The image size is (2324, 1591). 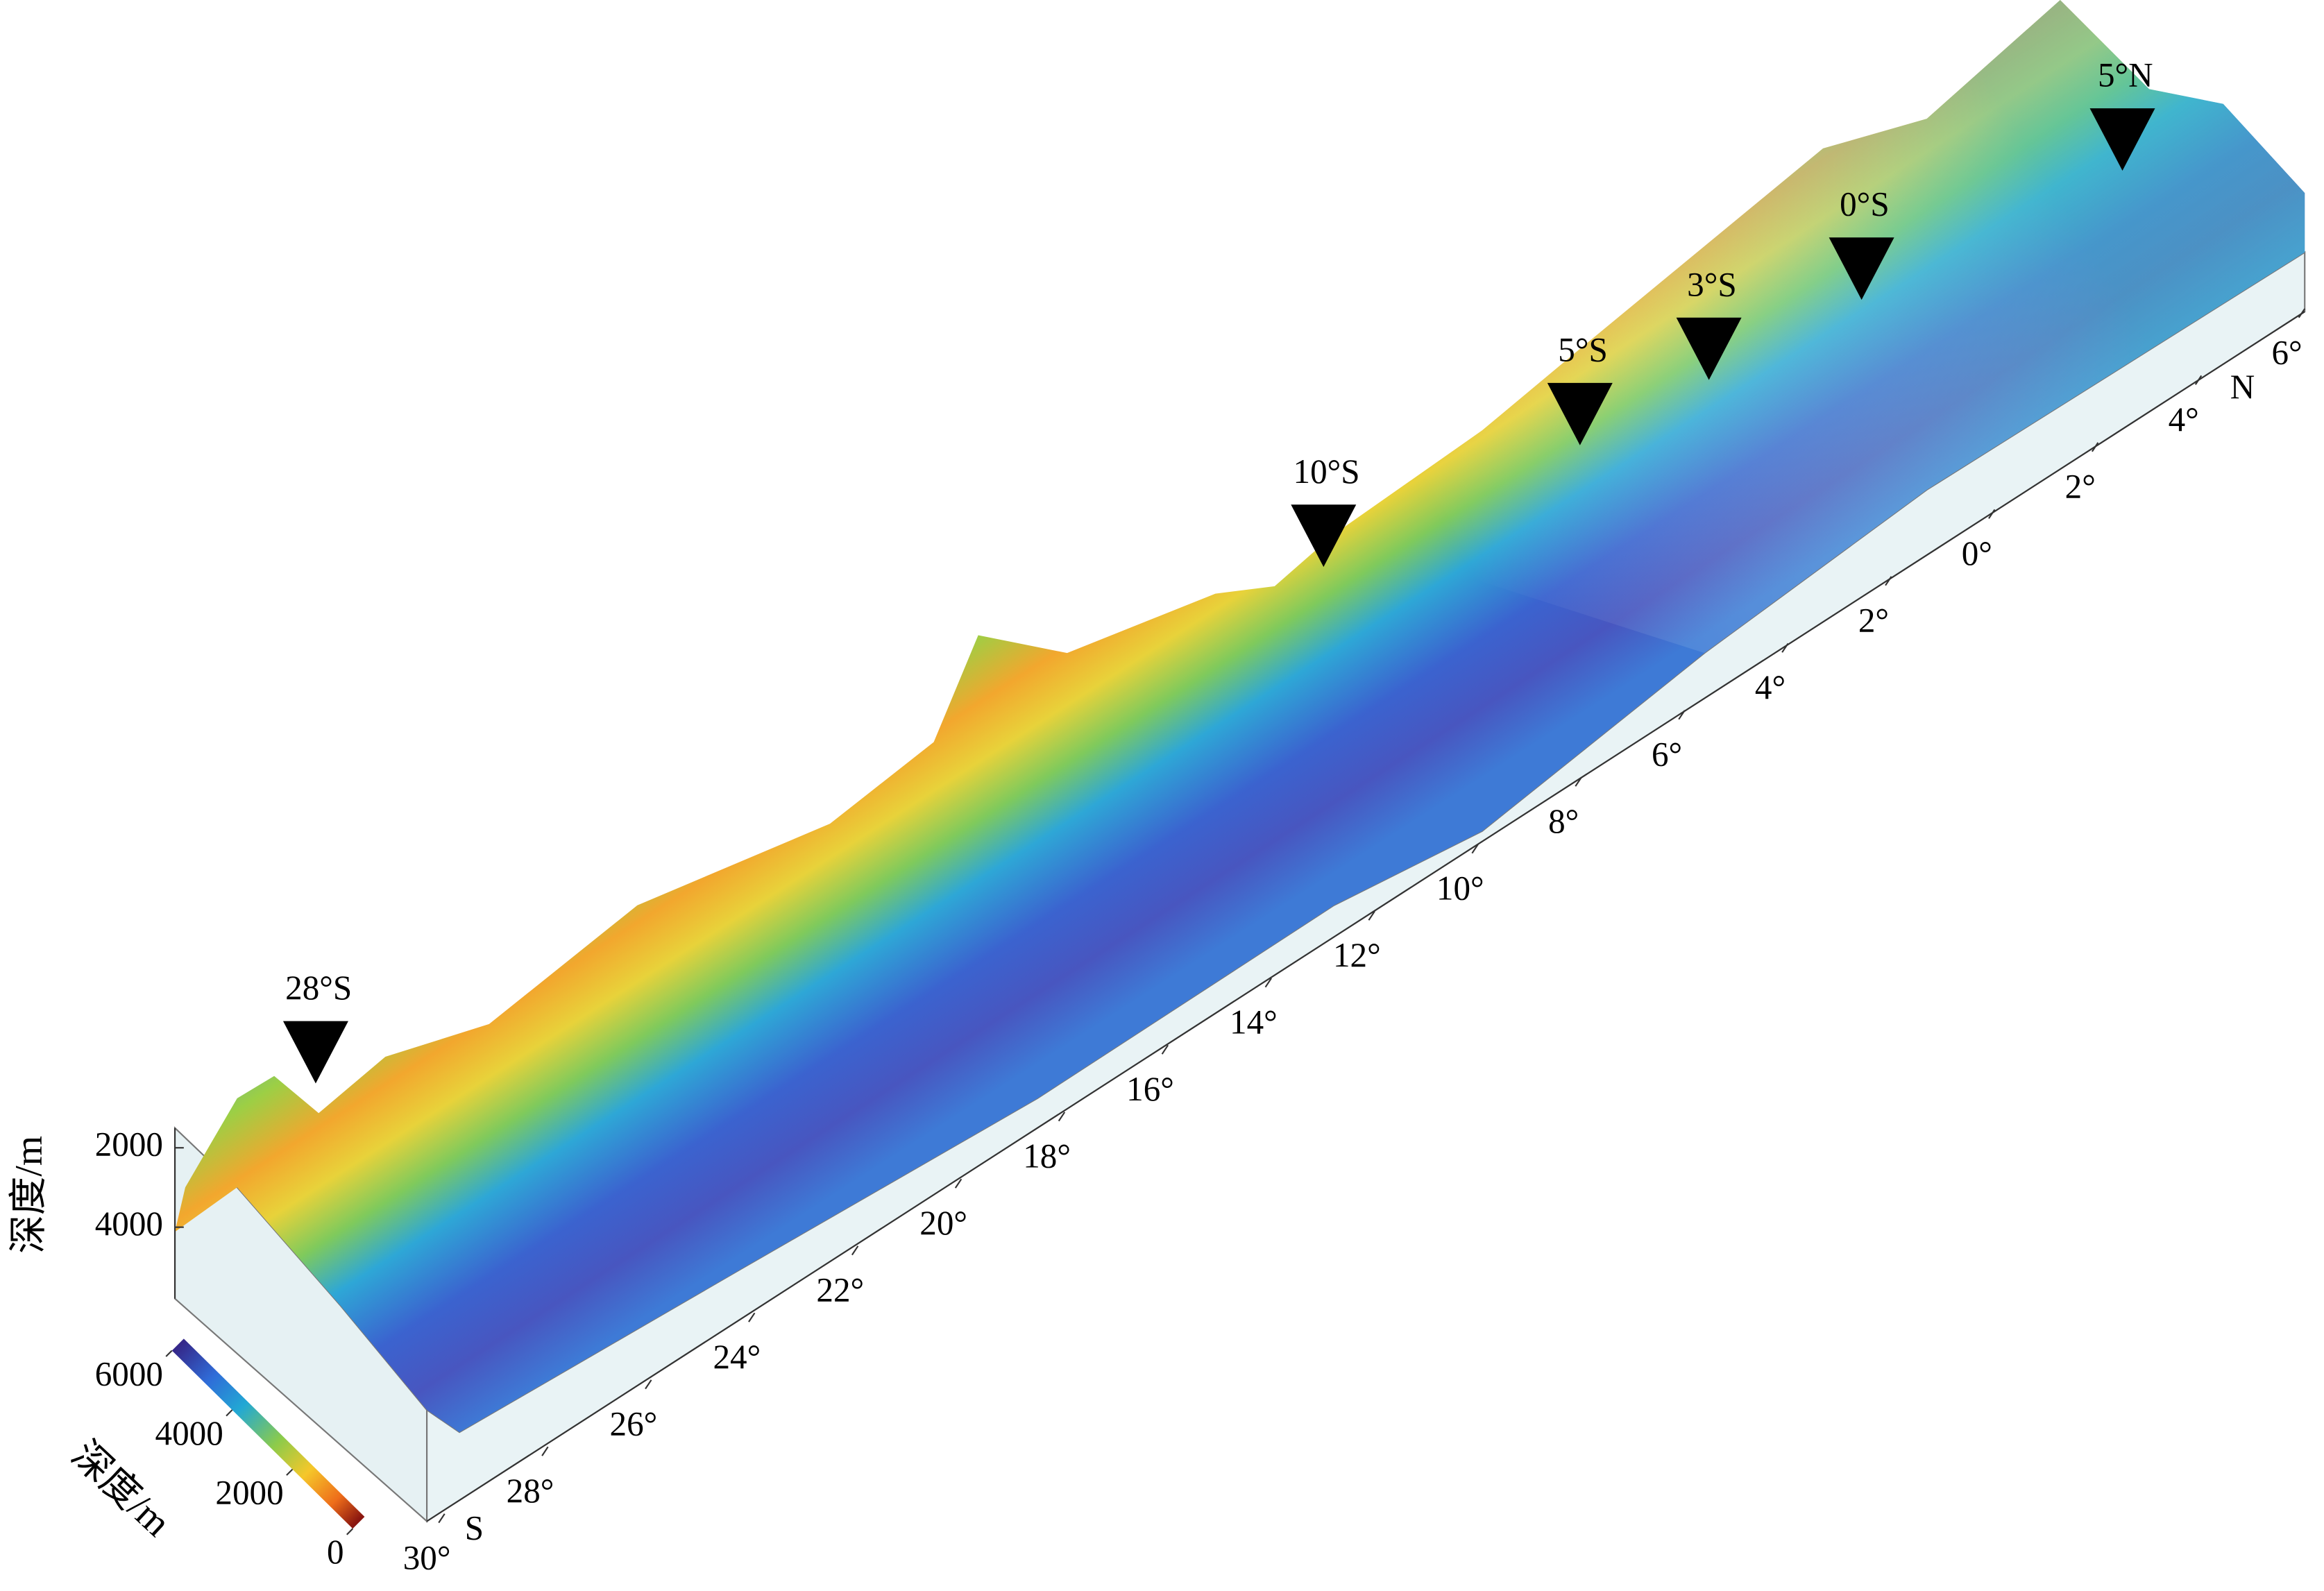 What do you see at coordinates (29, 1195) in the screenshot?
I see `depth-axis-title: 深度/m` at bounding box center [29, 1195].